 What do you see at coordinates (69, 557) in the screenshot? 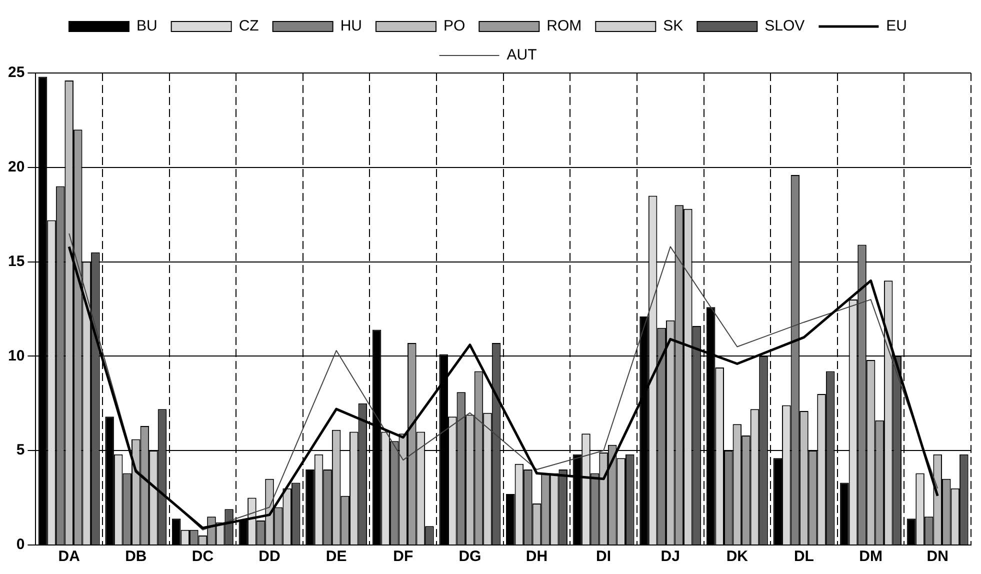
I see `x-tick-label: DA` at bounding box center [69, 557].